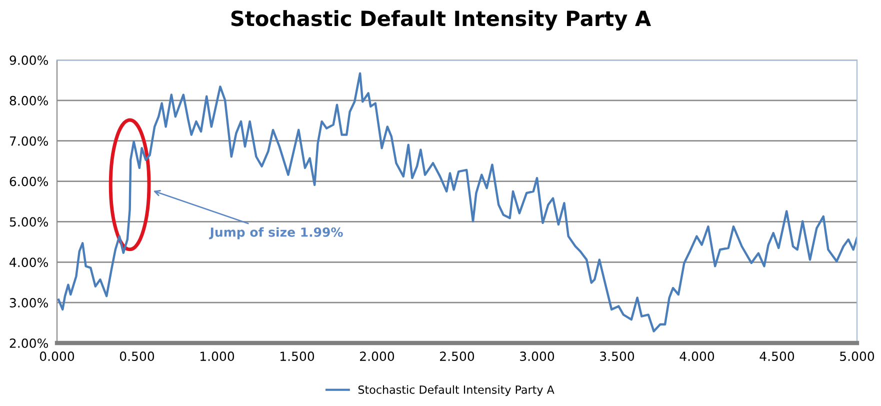 This screenshot has height=406, width=881. Describe the element at coordinates (29, 303) in the screenshot. I see `y-tick-label: 3.00%` at that location.